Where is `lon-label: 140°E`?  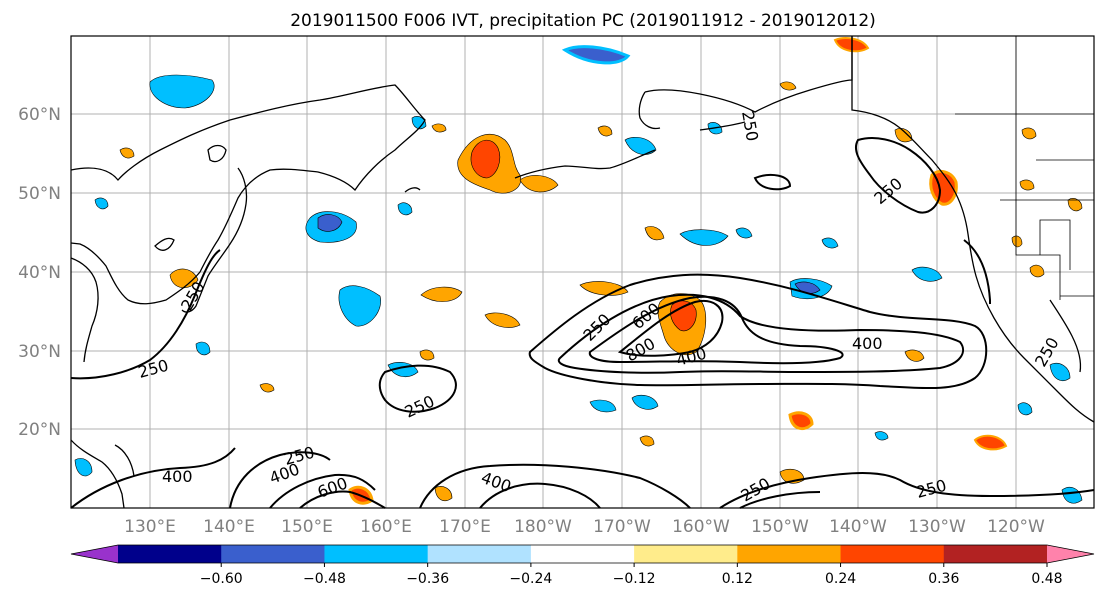 lon-label: 140°E is located at coordinates (229, 527).